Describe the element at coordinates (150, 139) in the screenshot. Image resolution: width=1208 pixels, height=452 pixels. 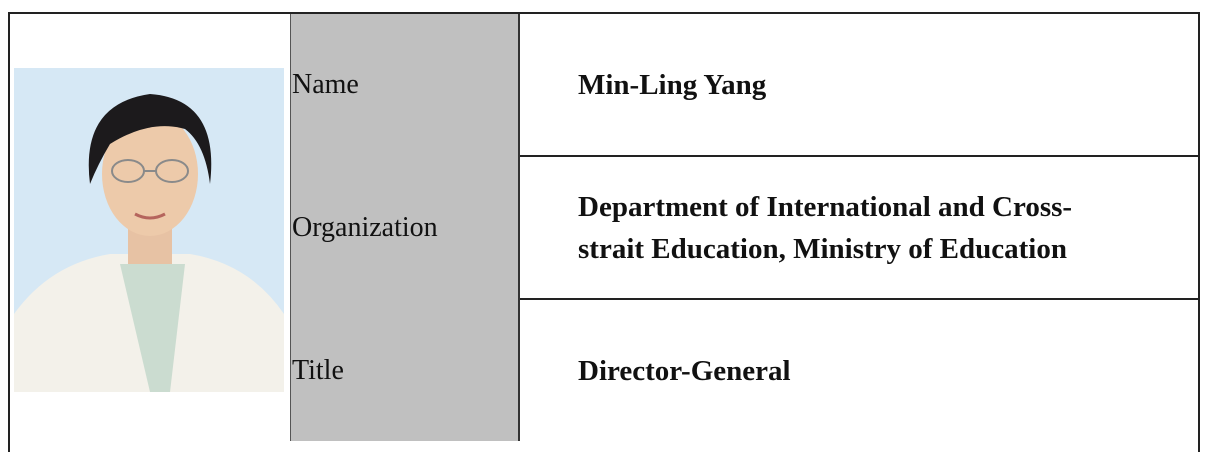
I see `photo-hair` at that location.